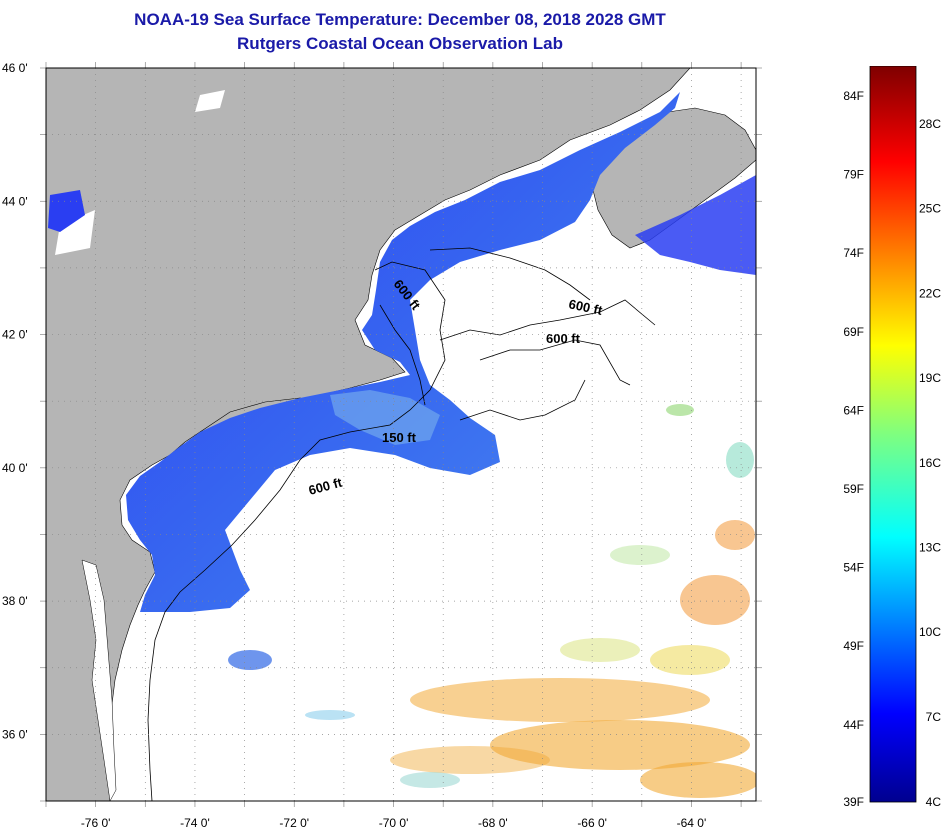  What do you see at coordinates (15, 468) in the screenshot?
I see `latitude-label: 40 0'` at bounding box center [15, 468].